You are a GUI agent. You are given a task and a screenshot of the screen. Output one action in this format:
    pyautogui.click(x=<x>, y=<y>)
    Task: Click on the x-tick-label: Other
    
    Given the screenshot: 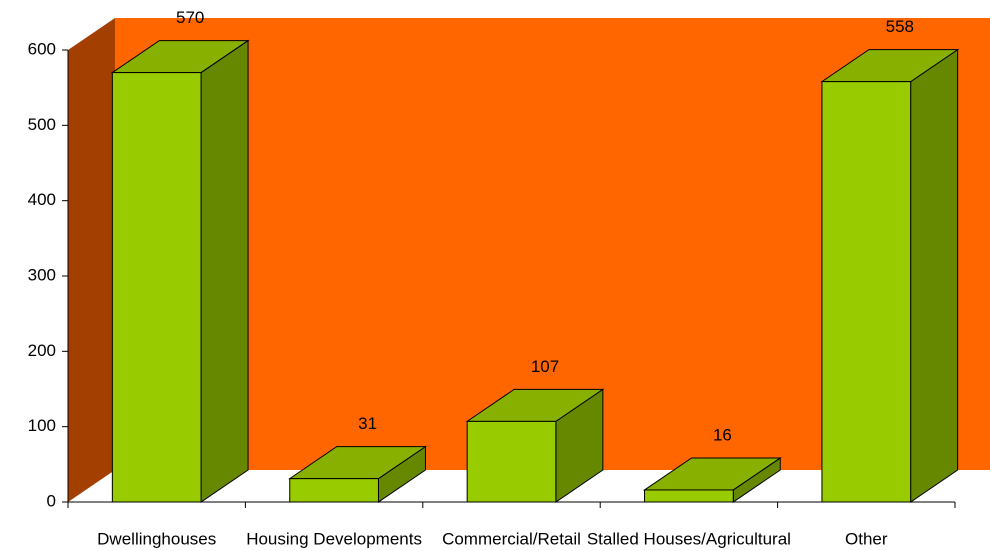 What is the action you would take?
    pyautogui.click(x=866, y=538)
    